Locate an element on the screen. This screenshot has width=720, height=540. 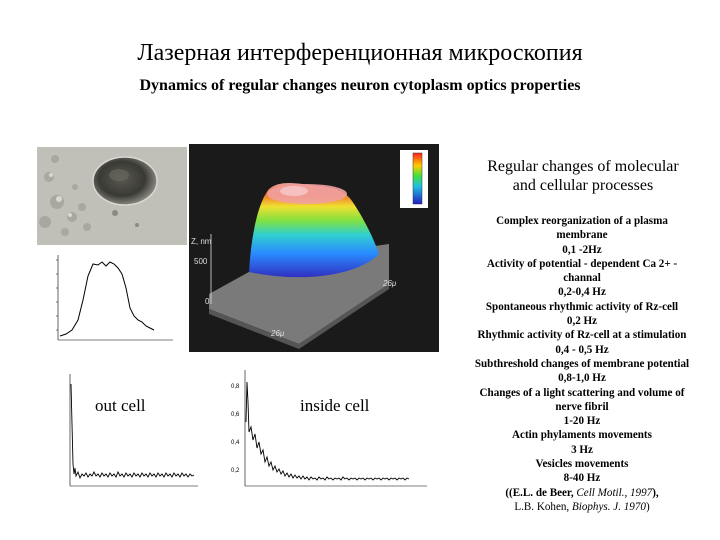
process-line: Complex reorganization of a plasma is located at coordinates (582, 221).